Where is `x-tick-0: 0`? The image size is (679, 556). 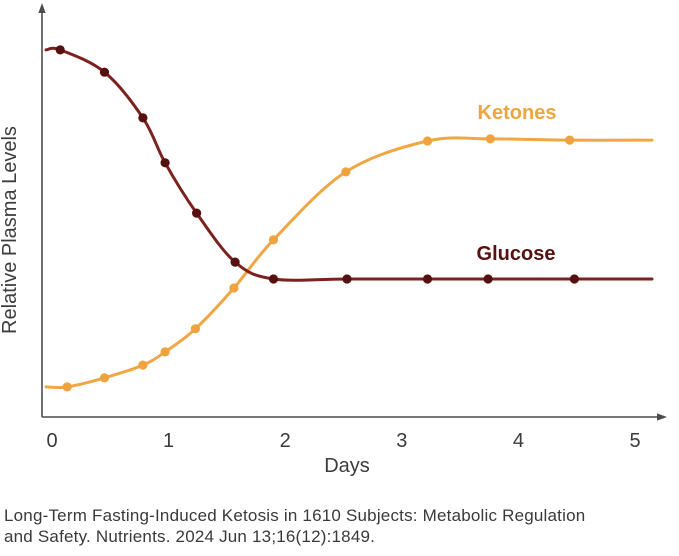 x-tick-0: 0 is located at coordinates (51, 441).